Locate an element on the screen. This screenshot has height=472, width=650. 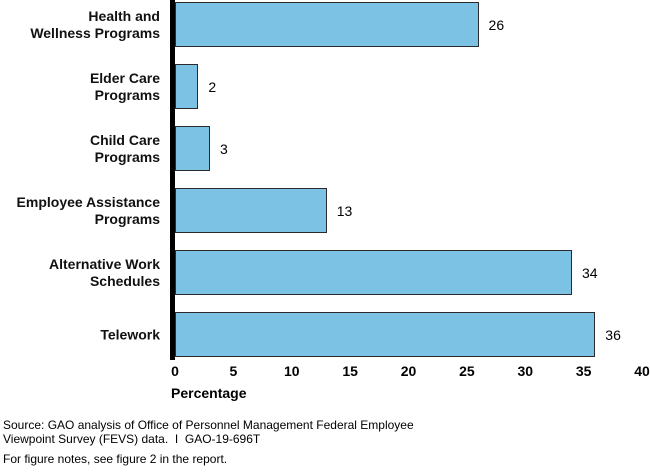
x-tick-label: 10 is located at coordinates (291, 371).